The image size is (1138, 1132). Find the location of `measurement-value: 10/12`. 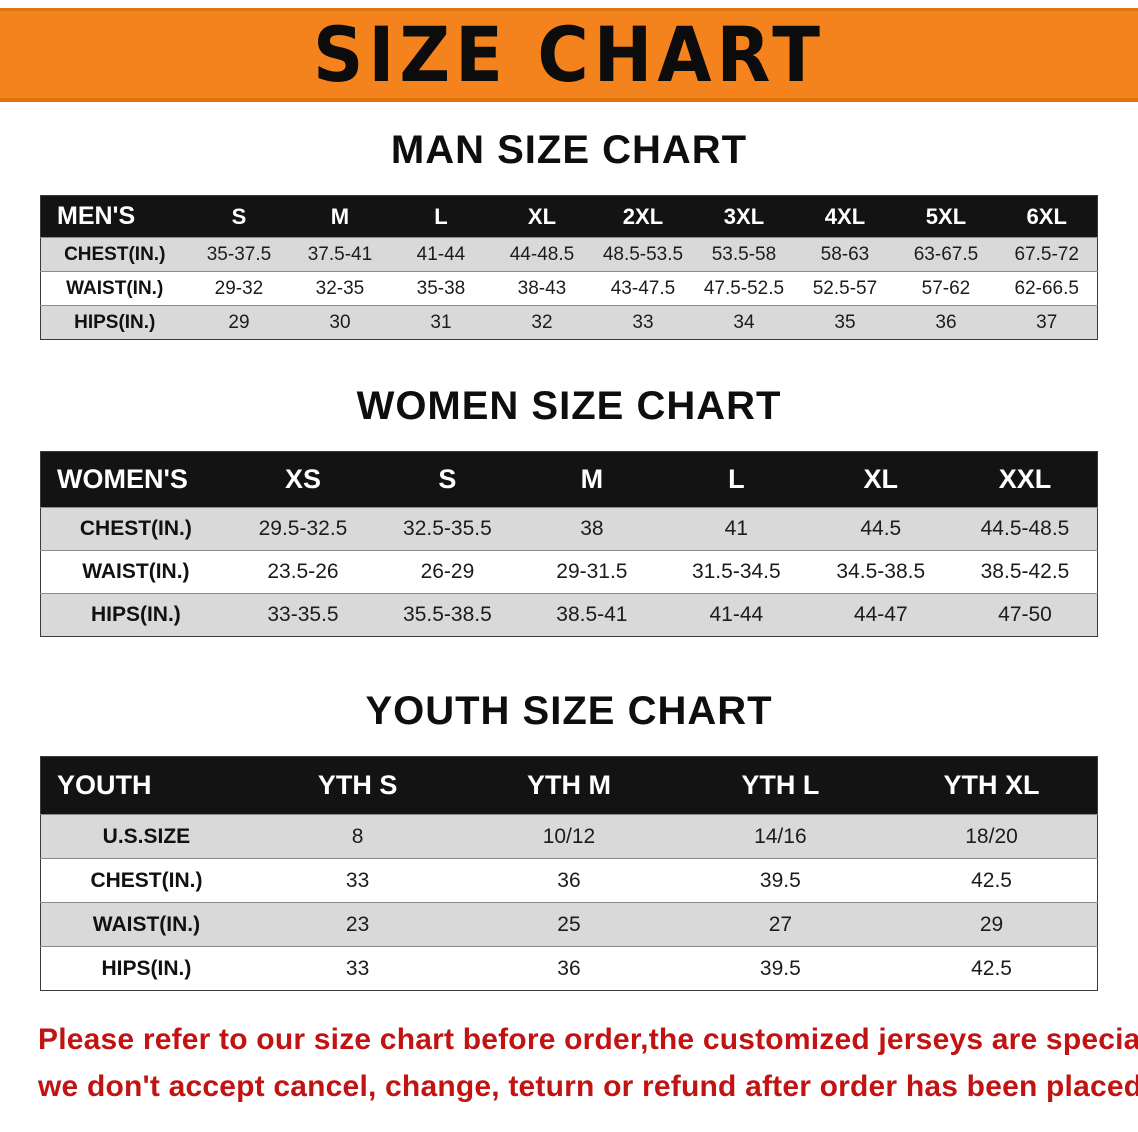

measurement-value: 10/12 is located at coordinates (569, 836).